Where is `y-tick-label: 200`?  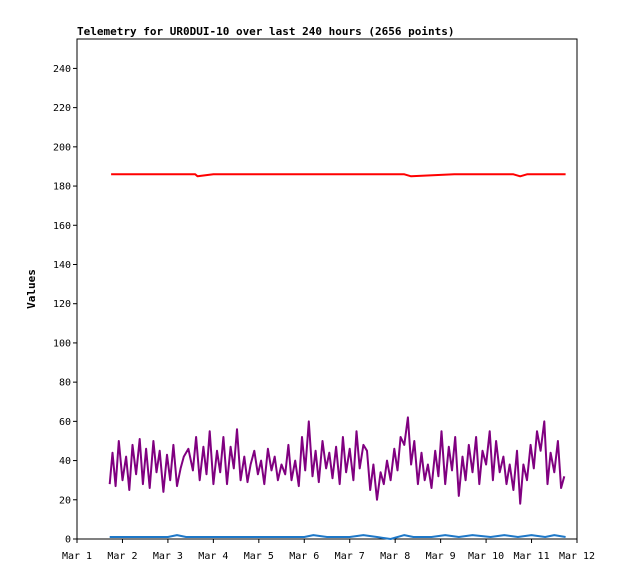 y-tick-label: 200 is located at coordinates (62, 147).